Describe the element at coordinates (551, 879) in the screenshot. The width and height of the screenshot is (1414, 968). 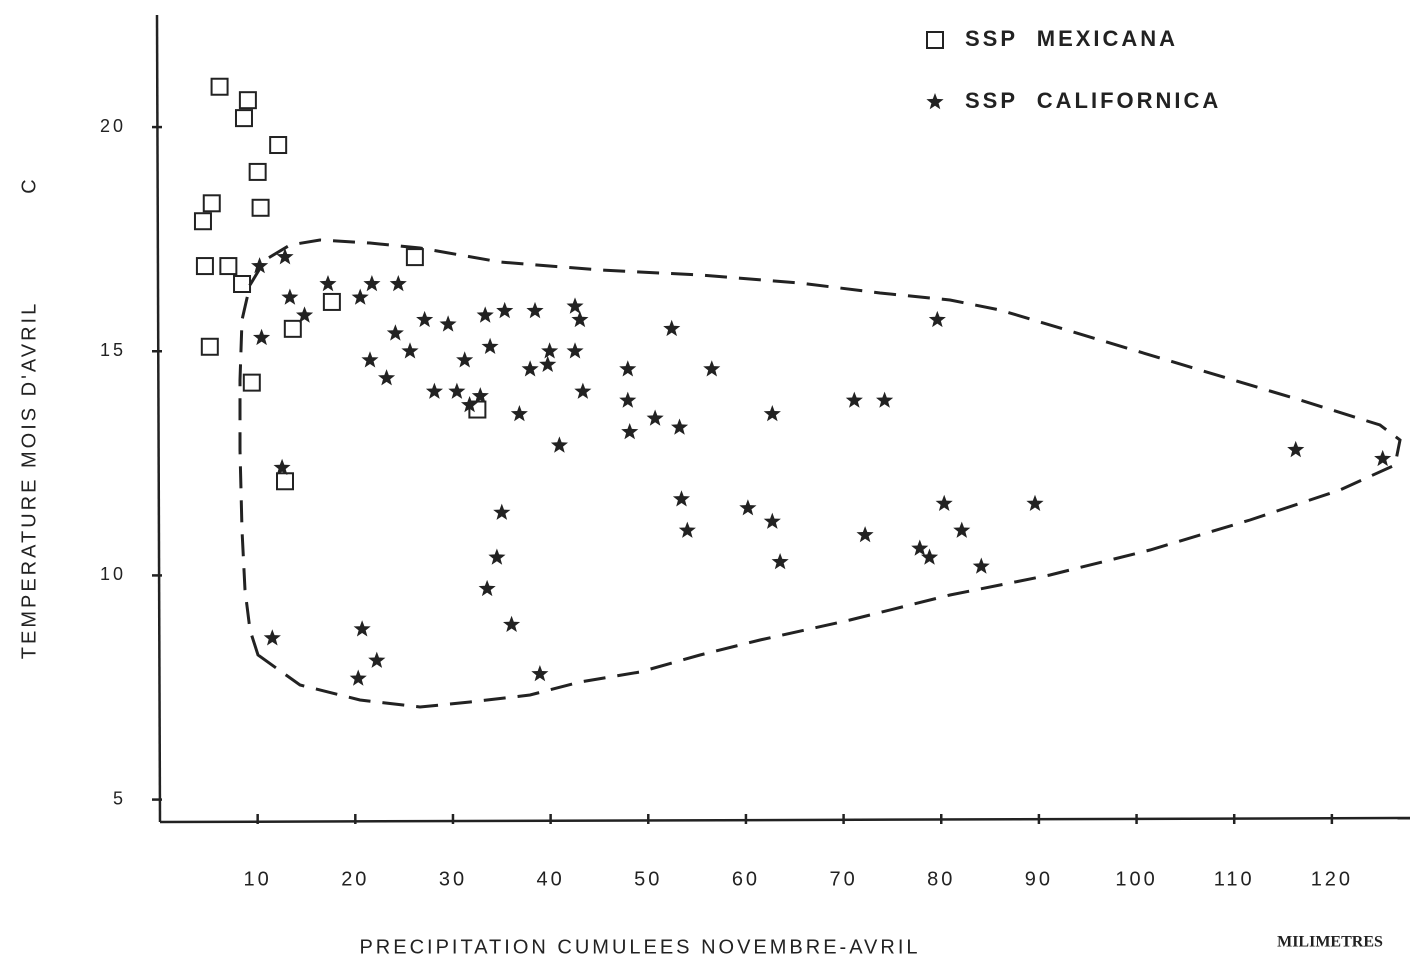
I see `x-tick-label: 40` at that location.